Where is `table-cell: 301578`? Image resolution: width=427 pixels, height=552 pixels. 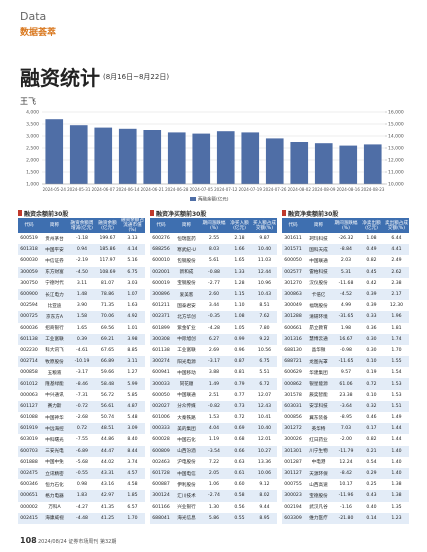 table-cell: 301578 is located at coordinates (293, 395).